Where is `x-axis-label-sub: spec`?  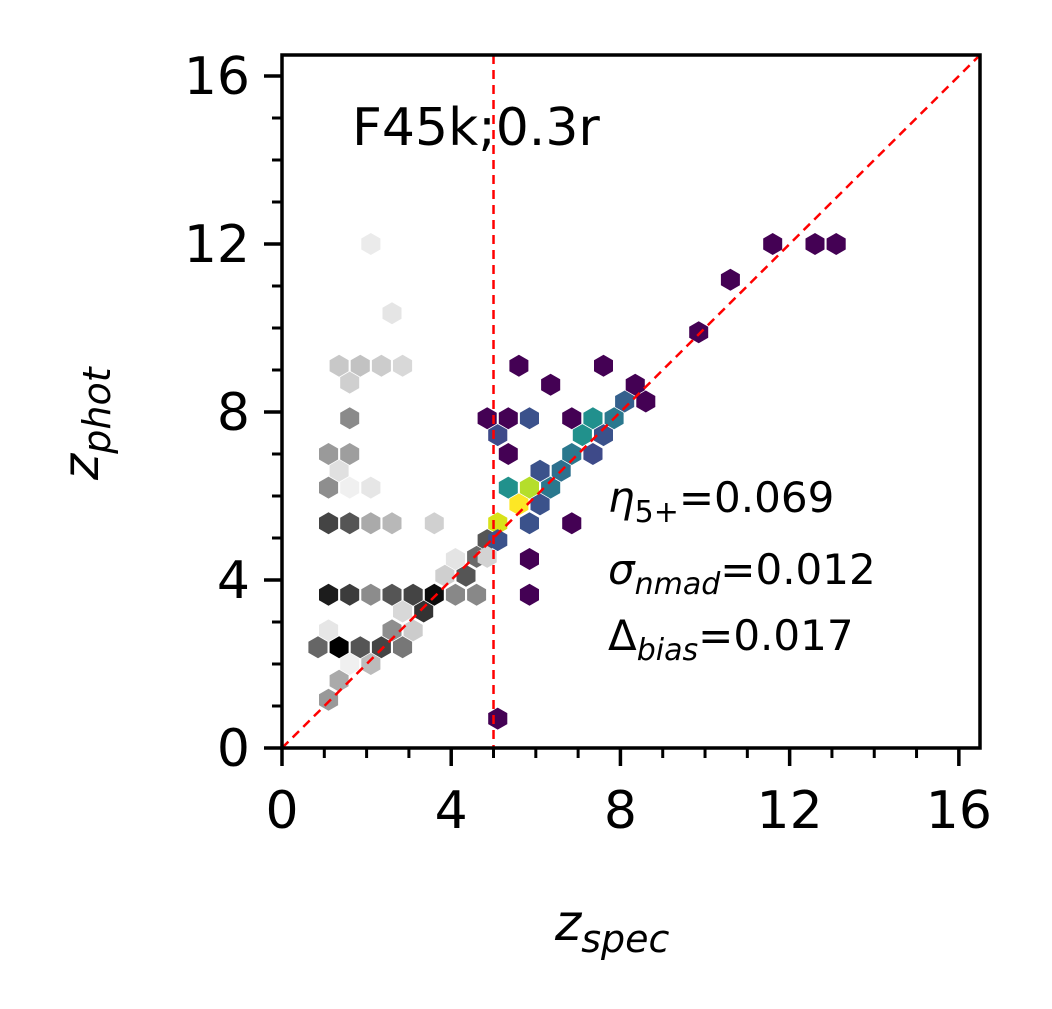
x-axis-label-sub: spec is located at coordinates (625, 939).